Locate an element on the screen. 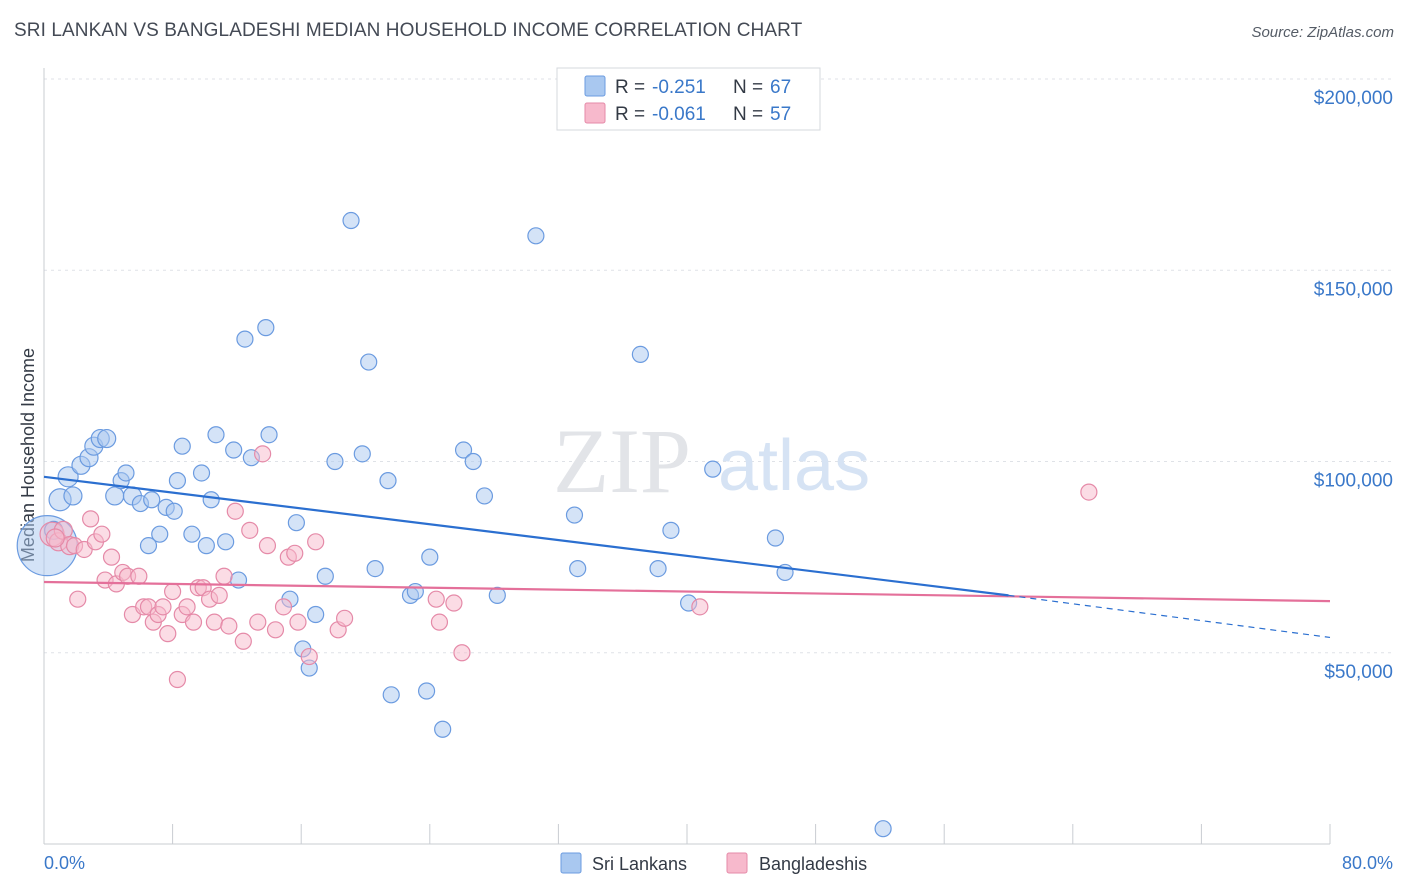 The height and width of the screenshot is (892, 1406). legend-n-value-0: 67 is located at coordinates (780, 87).